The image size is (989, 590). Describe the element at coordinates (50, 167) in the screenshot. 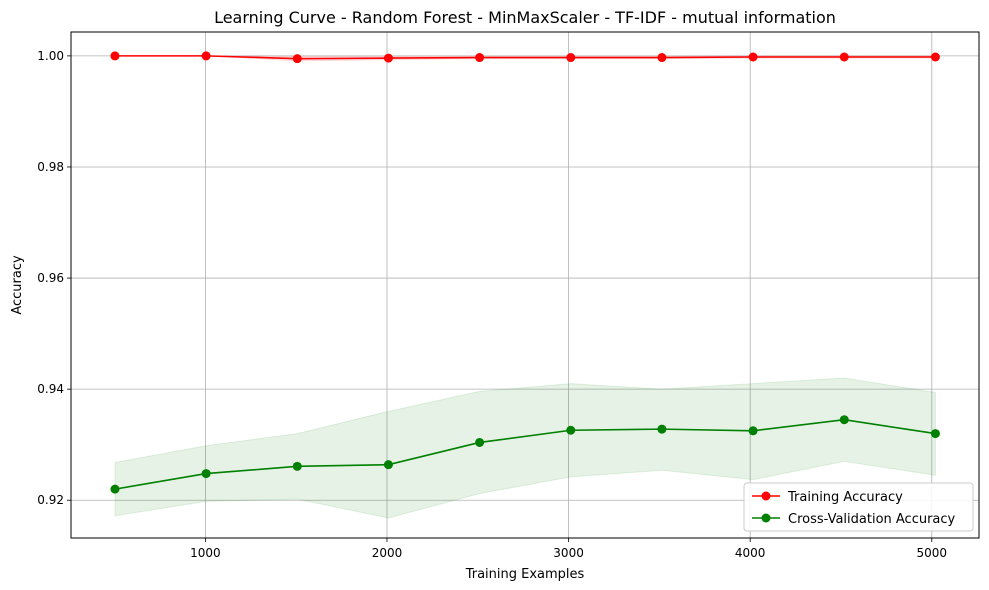

I see `y-tick-label: 0.98` at that location.